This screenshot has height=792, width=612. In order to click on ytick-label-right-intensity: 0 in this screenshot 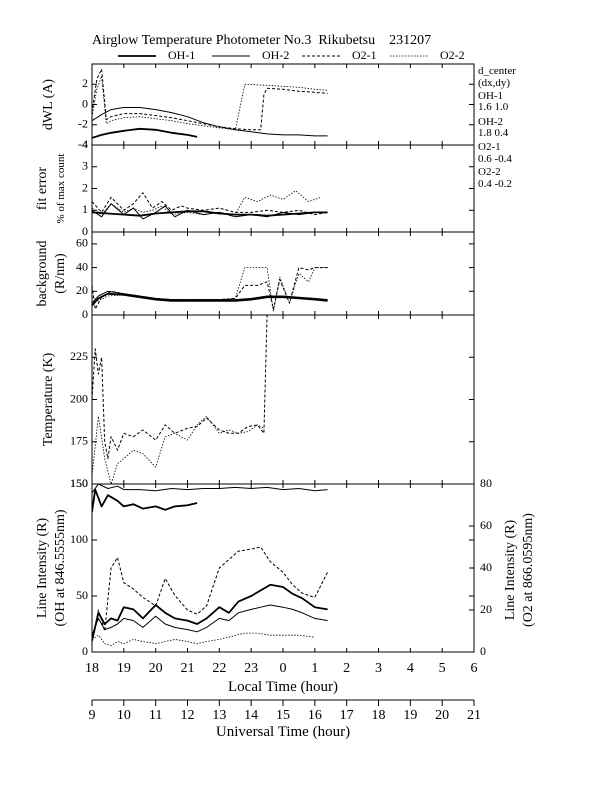, I will do `click(483, 651)`.